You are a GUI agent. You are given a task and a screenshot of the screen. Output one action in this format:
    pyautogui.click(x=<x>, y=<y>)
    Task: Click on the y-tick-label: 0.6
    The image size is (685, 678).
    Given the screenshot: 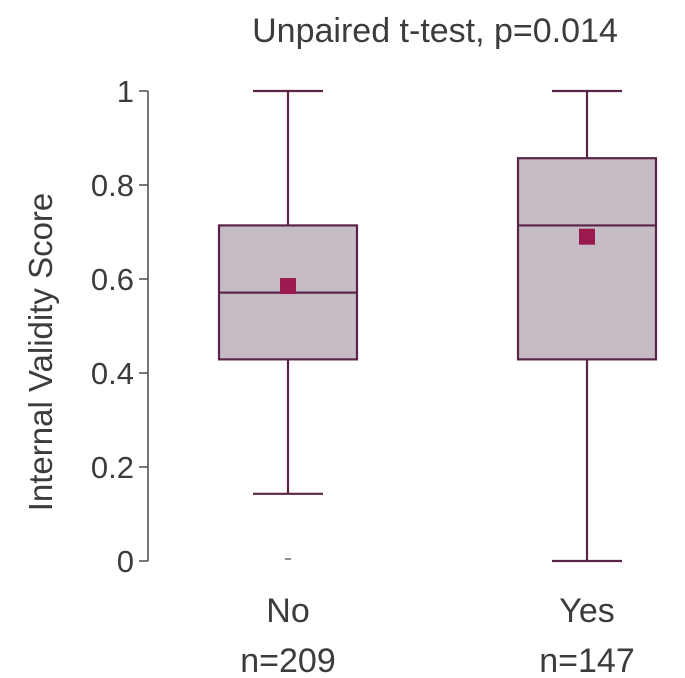 What is the action you would take?
    pyautogui.click(x=112, y=279)
    